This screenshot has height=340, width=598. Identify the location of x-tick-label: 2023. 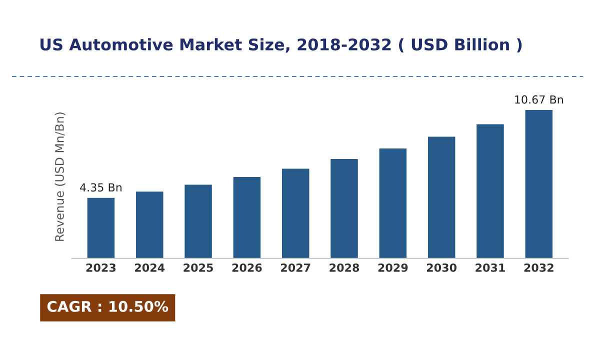
(101, 267).